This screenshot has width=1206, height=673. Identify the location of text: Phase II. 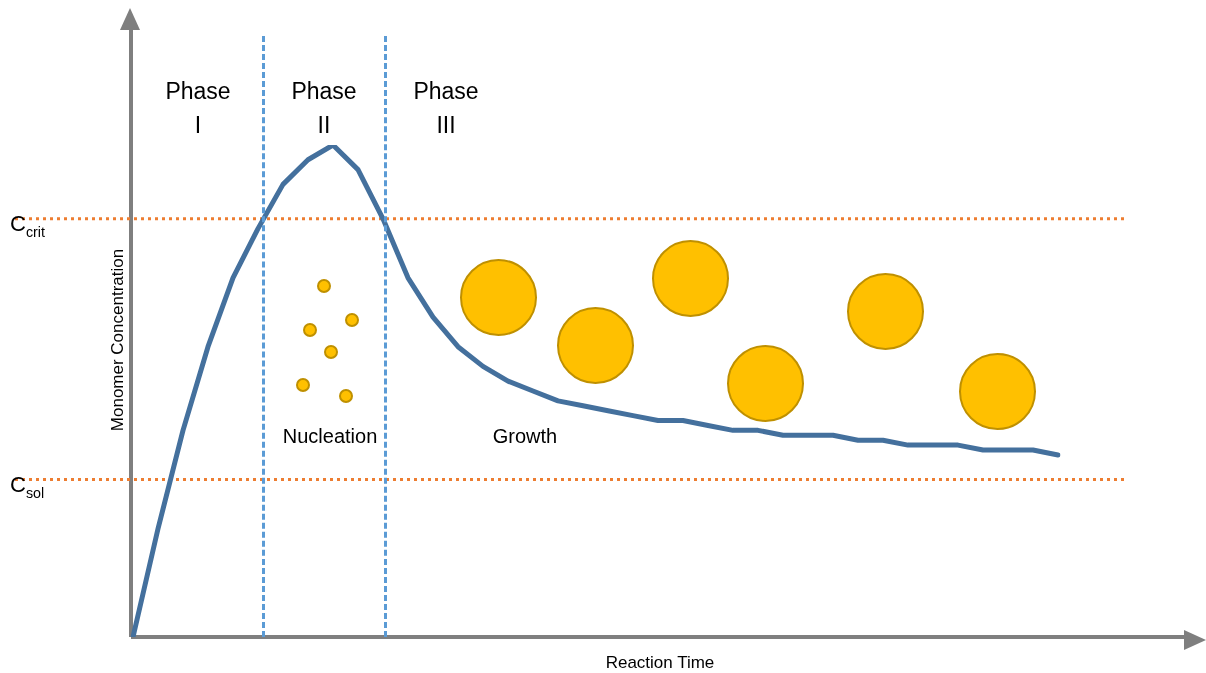
(324, 108).